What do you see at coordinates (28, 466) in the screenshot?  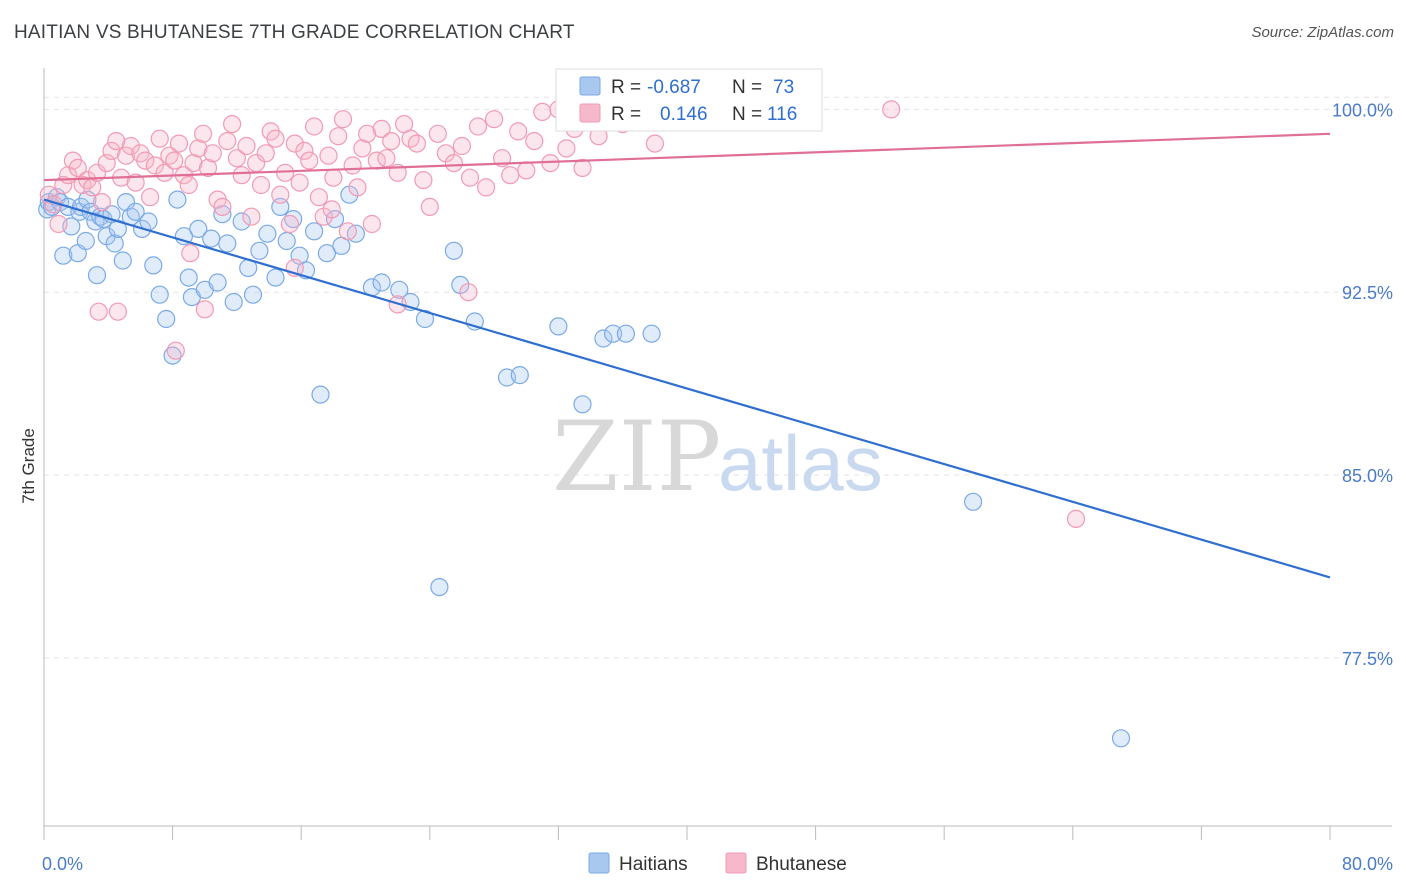 I see `y-axis-label: 7th Grade` at bounding box center [28, 466].